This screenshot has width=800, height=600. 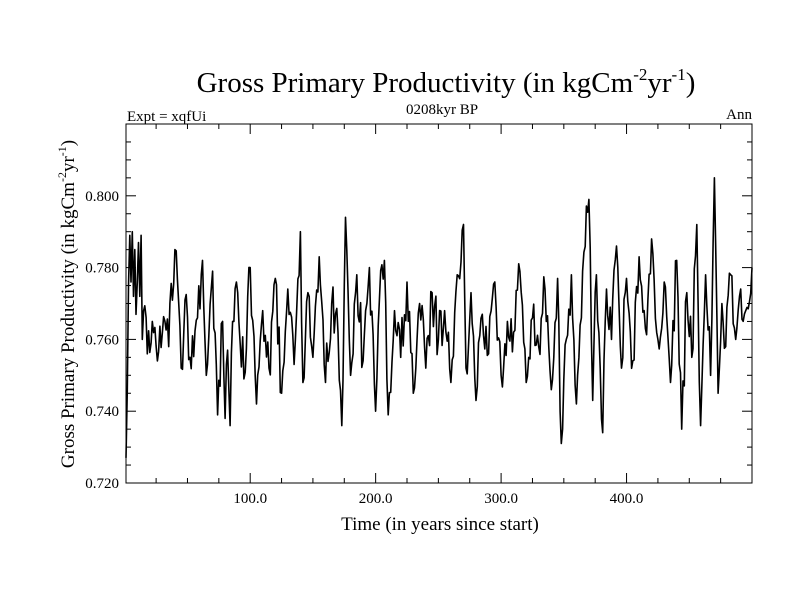 What do you see at coordinates (442, 110) in the screenshot?
I see `subtitle-center: 0208kyr BP` at bounding box center [442, 110].